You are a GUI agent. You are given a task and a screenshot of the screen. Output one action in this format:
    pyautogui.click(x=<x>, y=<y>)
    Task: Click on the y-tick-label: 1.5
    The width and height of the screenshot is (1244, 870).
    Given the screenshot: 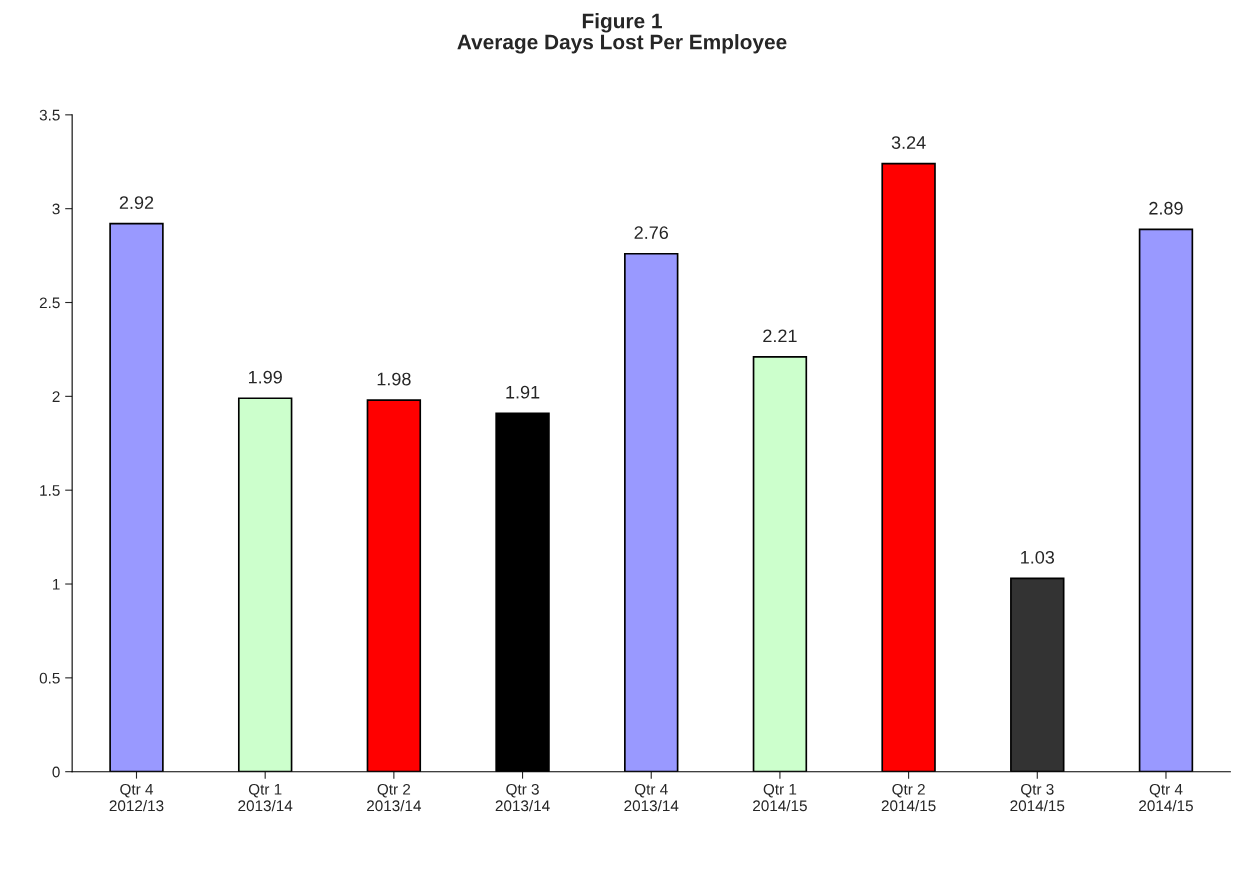 What is the action you would take?
    pyautogui.click(x=50, y=490)
    